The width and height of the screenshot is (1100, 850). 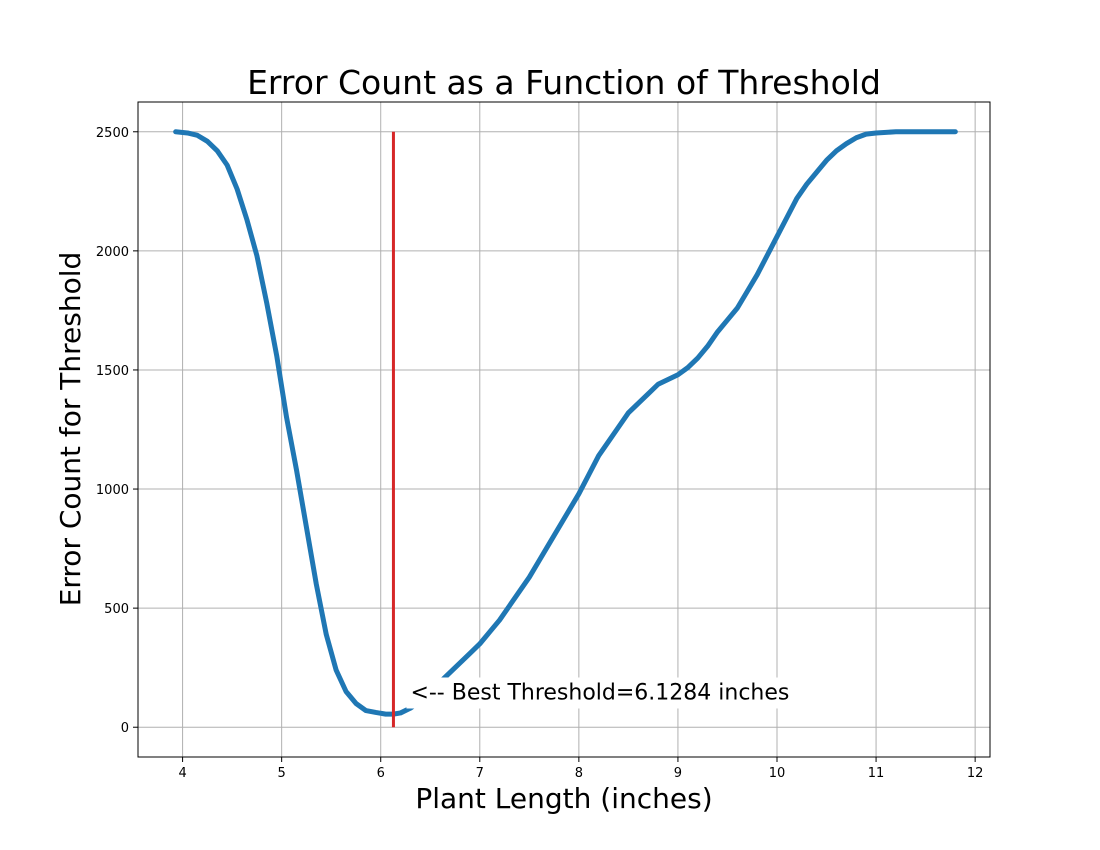 I want to click on x-tick-label: 4, so click(x=182, y=773).